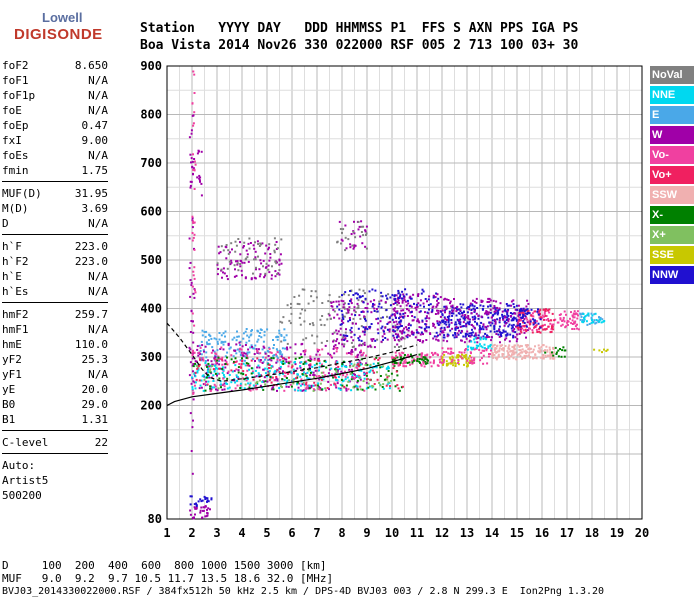  I want to click on x-tick-label: 11, so click(417, 533).